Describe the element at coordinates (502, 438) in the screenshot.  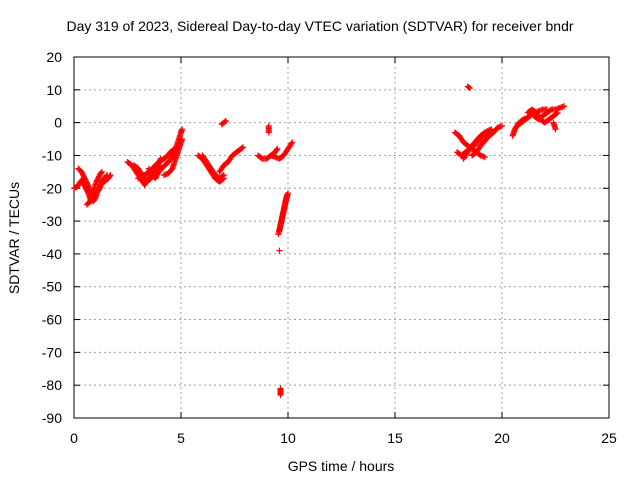
I see `x-tick-label: 20` at that location.